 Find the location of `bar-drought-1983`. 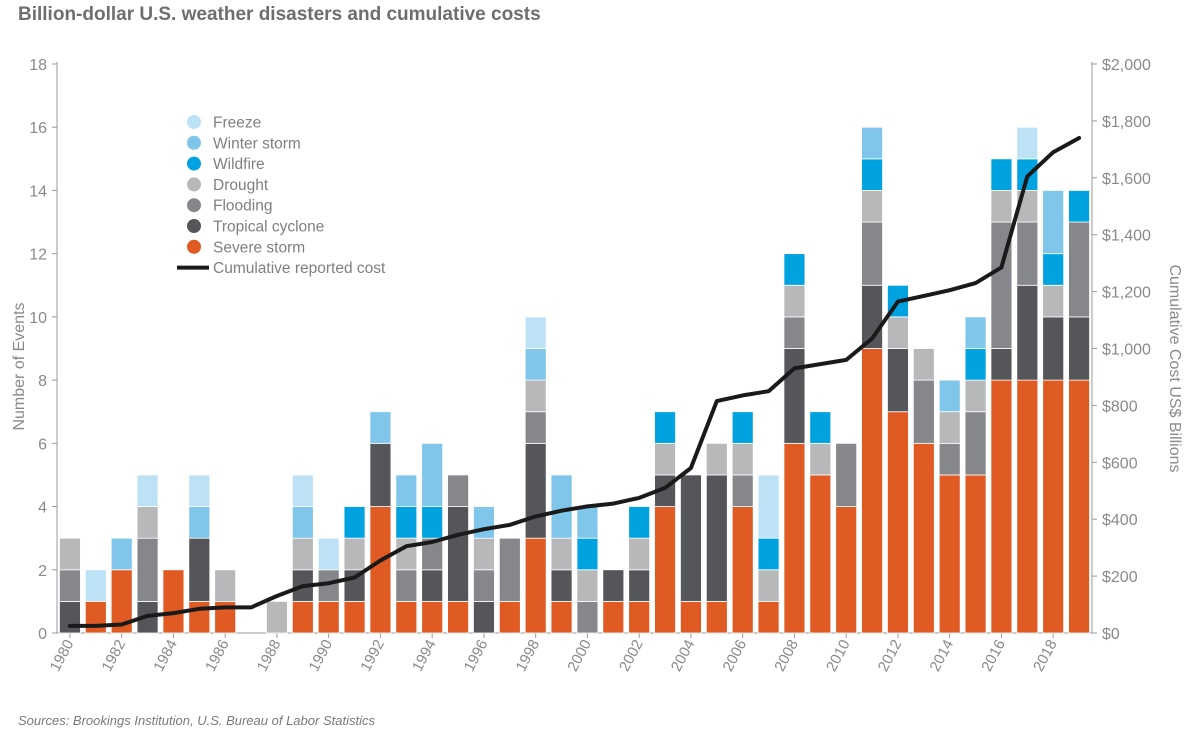

bar-drought-1983 is located at coordinates (147, 522).